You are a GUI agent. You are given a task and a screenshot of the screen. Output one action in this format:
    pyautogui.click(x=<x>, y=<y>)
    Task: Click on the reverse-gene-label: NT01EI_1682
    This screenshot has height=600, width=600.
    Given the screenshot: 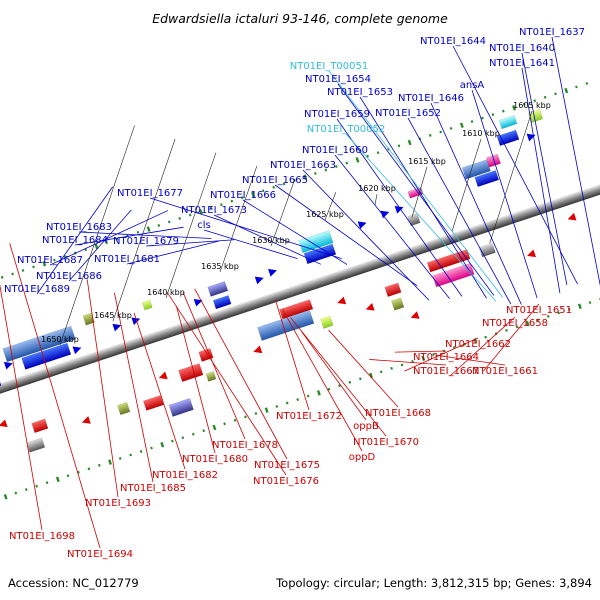 What is the action you would take?
    pyautogui.click(x=185, y=475)
    